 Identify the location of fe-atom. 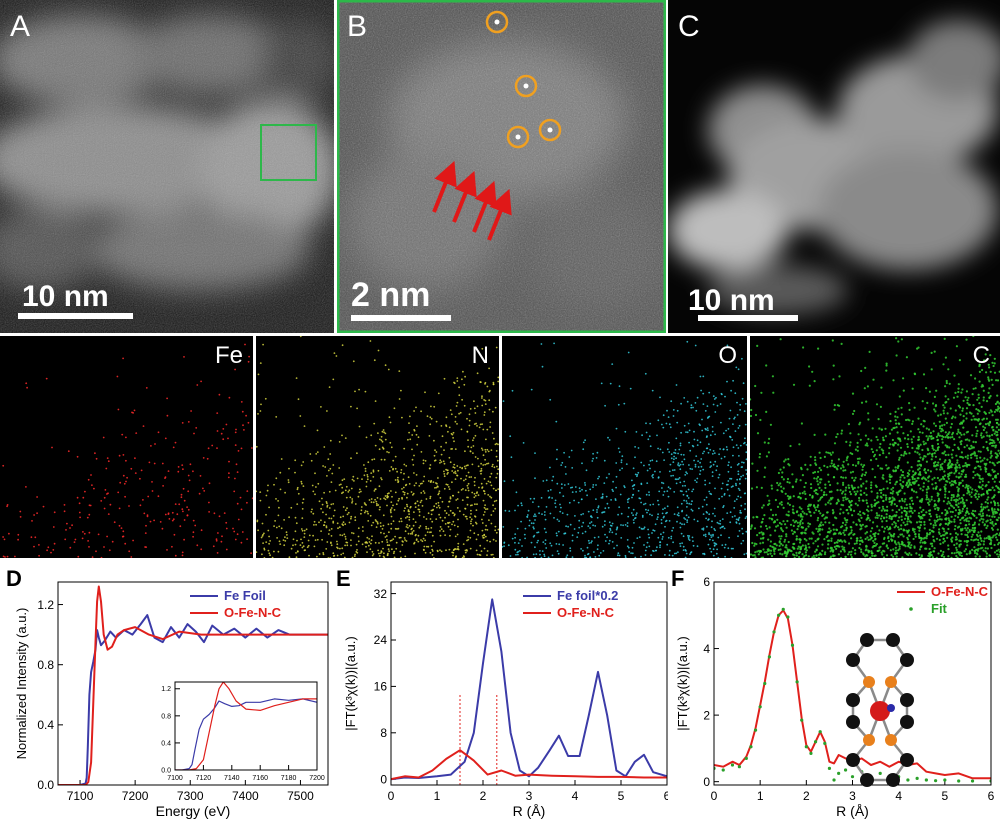
(880, 711).